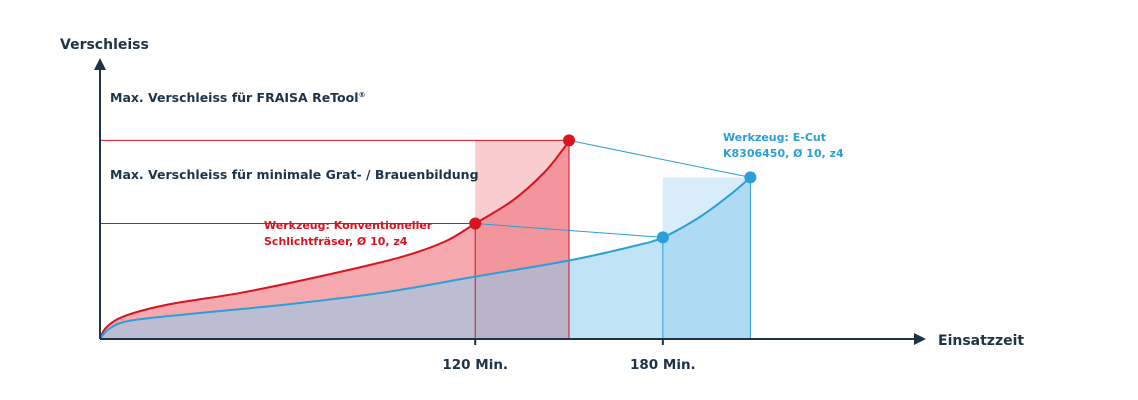 The width and height of the screenshot is (1138, 400). I want to click on x-axis-arrow, so click(920, 339).